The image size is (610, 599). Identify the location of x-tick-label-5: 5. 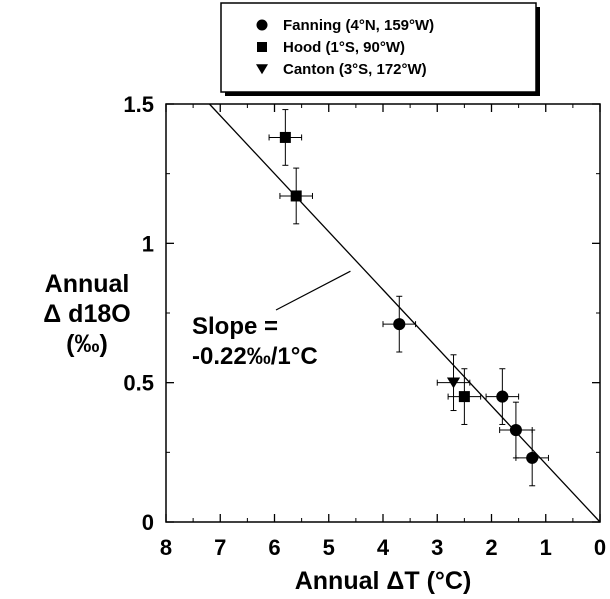
(329, 547).